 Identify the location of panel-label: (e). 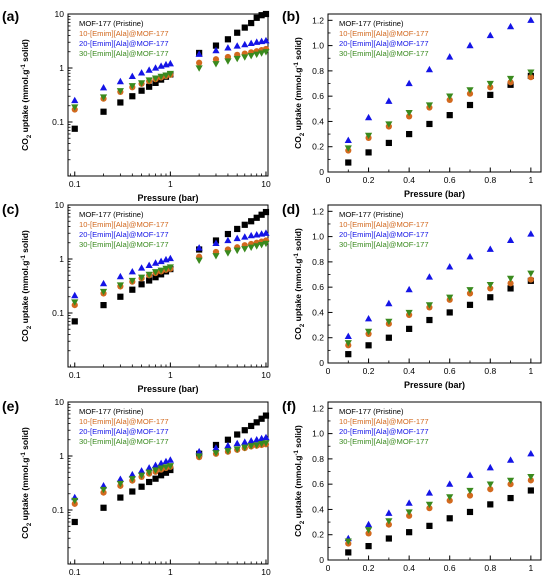
(10, 406).